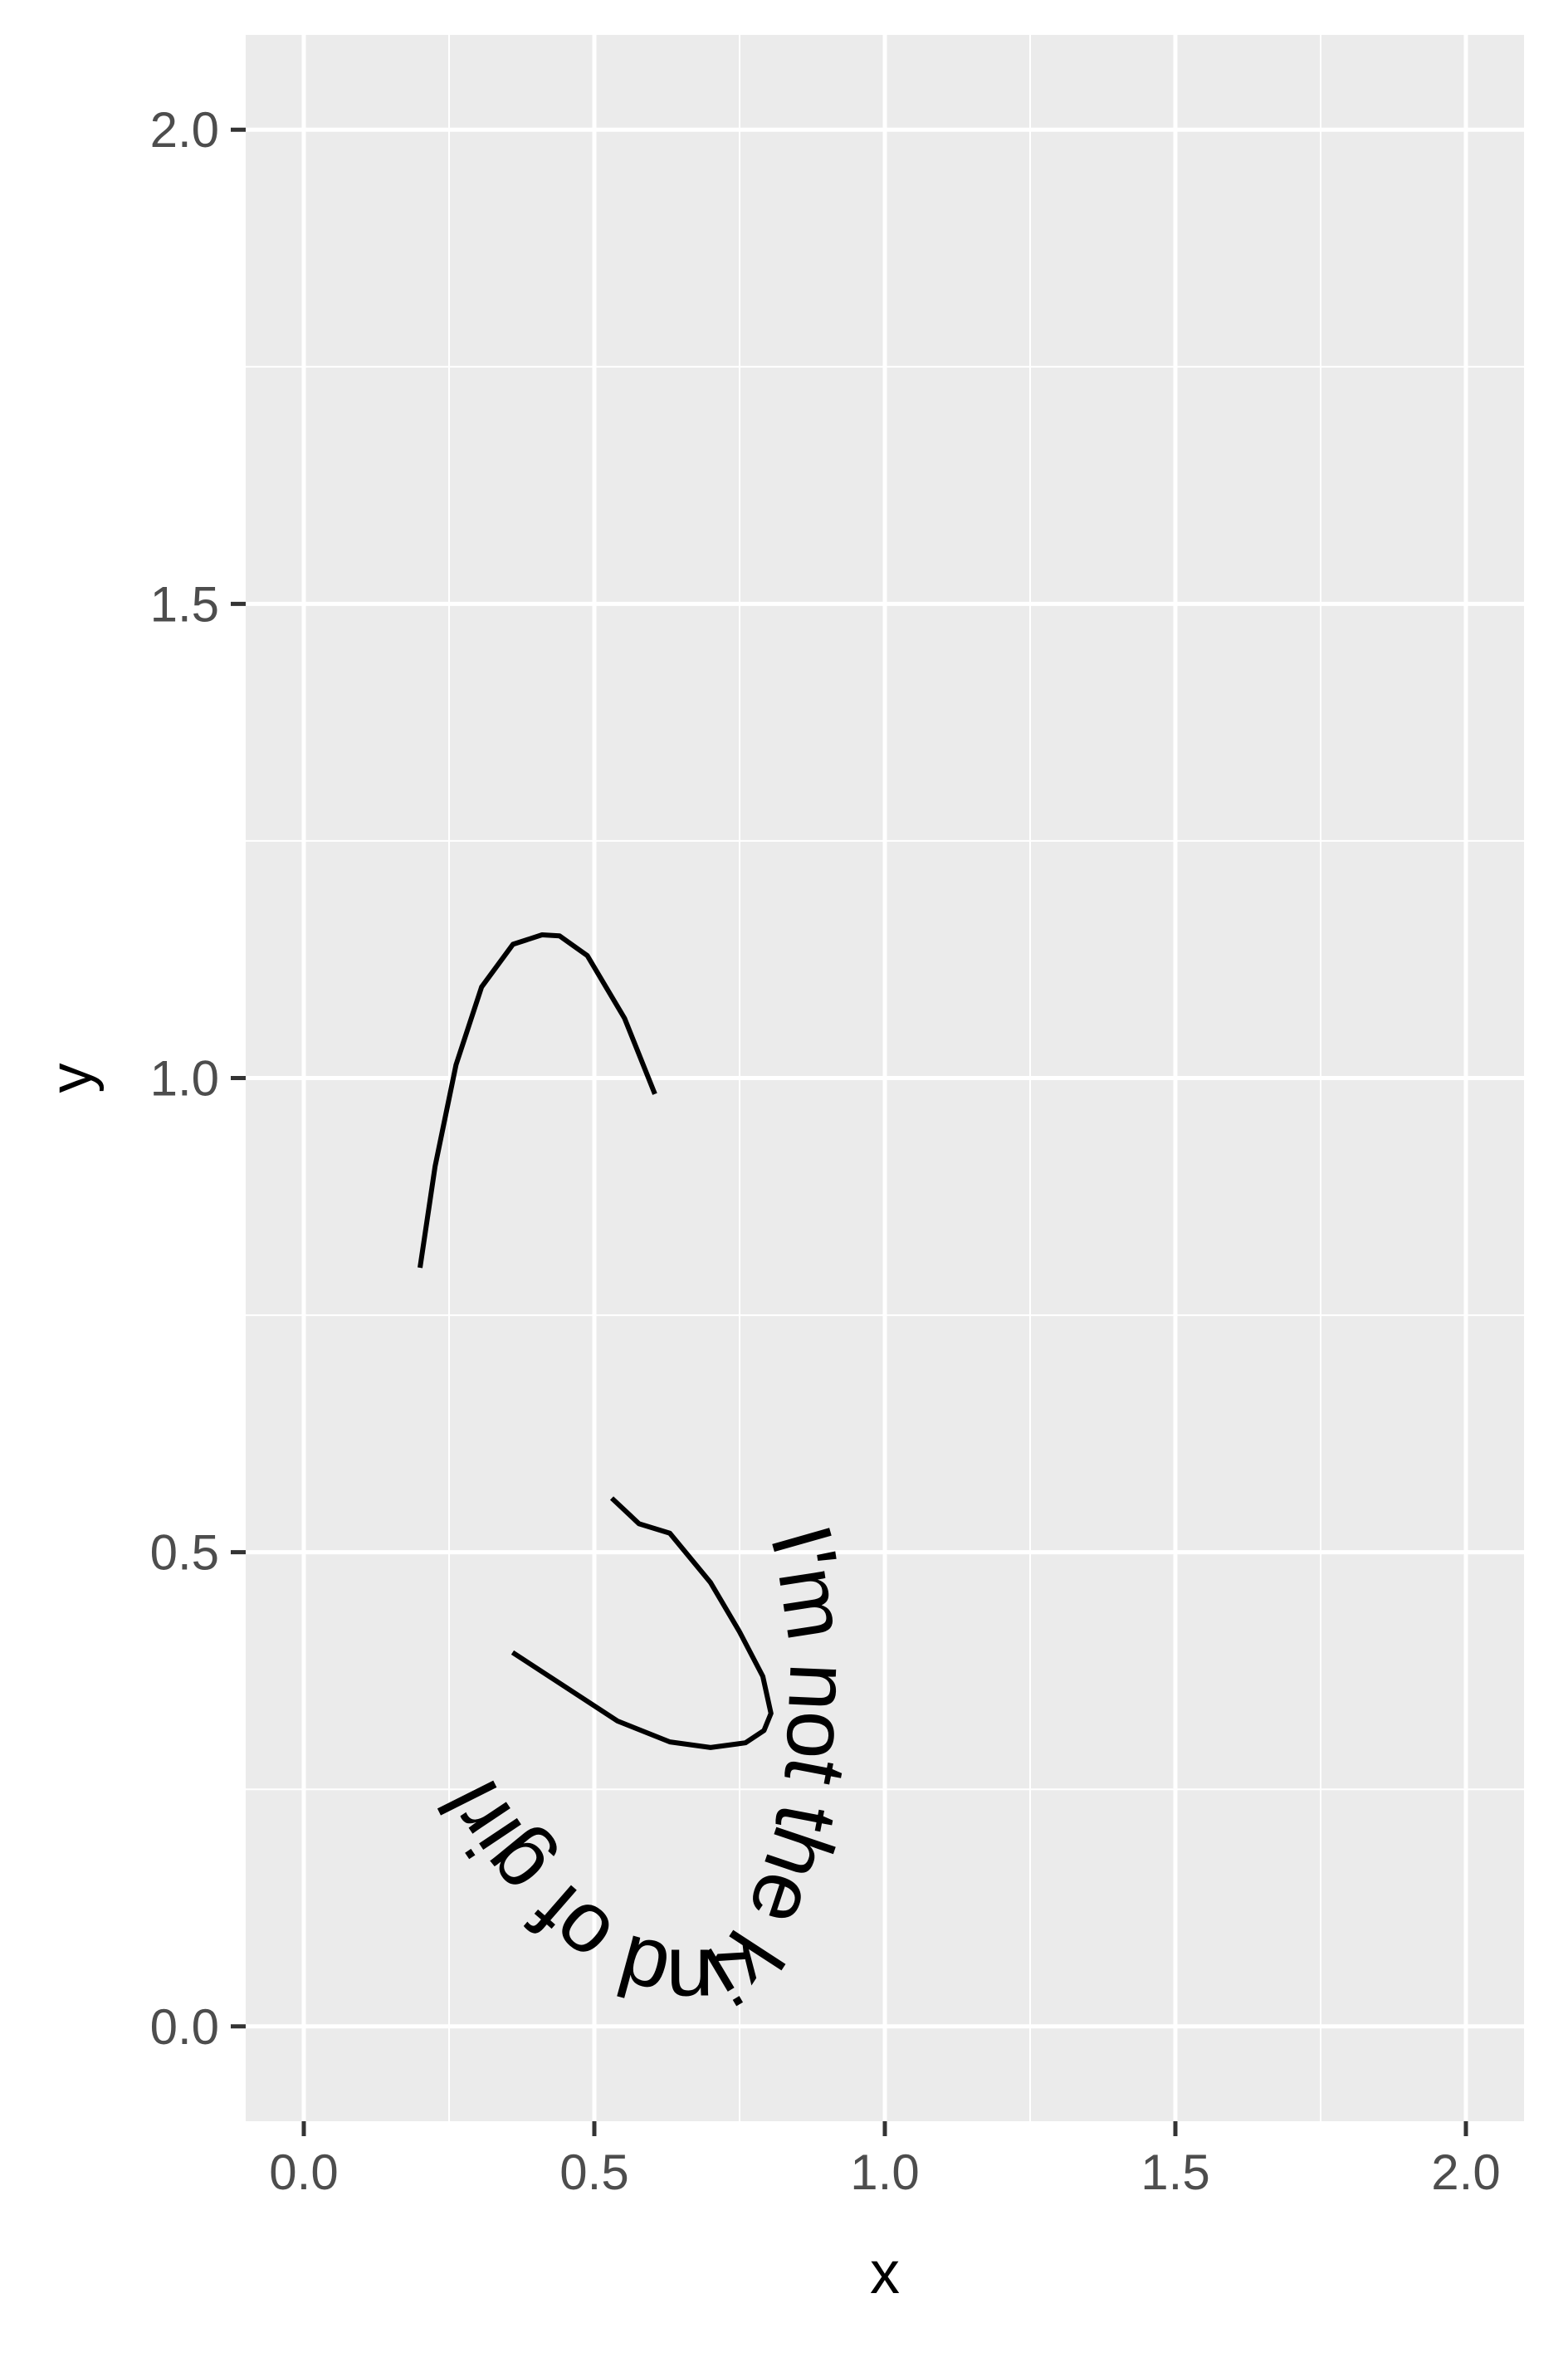 The image size is (1568, 2357). I want to click on x-axis: 0.0 0.5 1.0 1.5 2.0, so click(885, 2160).